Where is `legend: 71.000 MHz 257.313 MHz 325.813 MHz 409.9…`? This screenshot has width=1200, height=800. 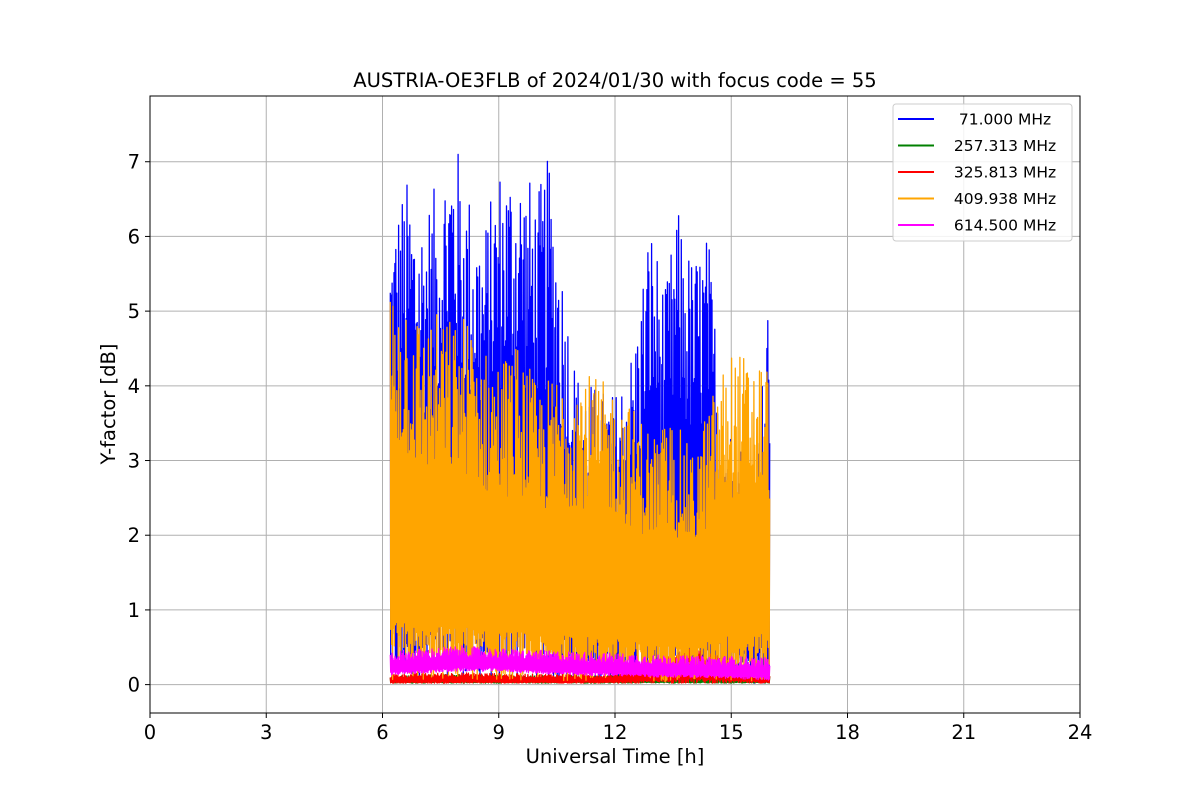
legend: 71.000 MHz 257.313 MHz 325.813 MHz 409.9… is located at coordinates (982, 172).